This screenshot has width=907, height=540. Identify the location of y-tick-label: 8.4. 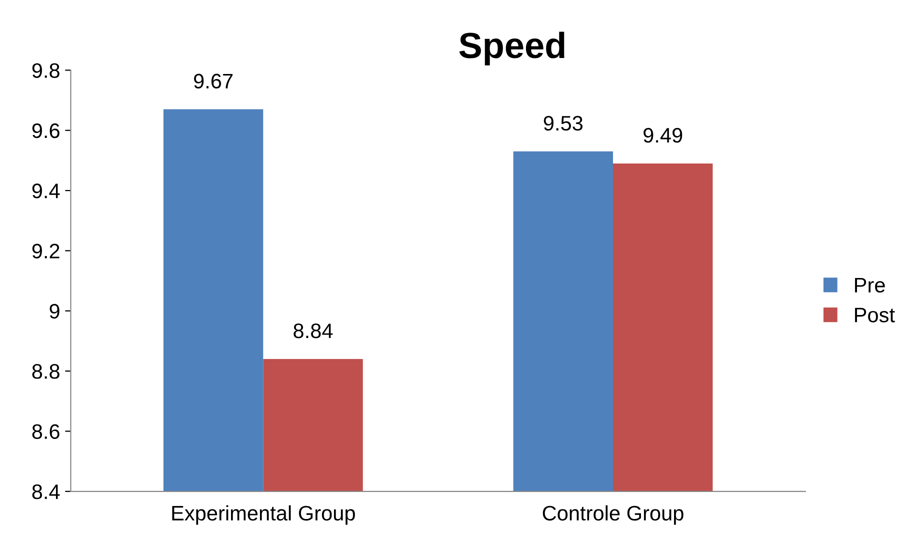
(46, 492).